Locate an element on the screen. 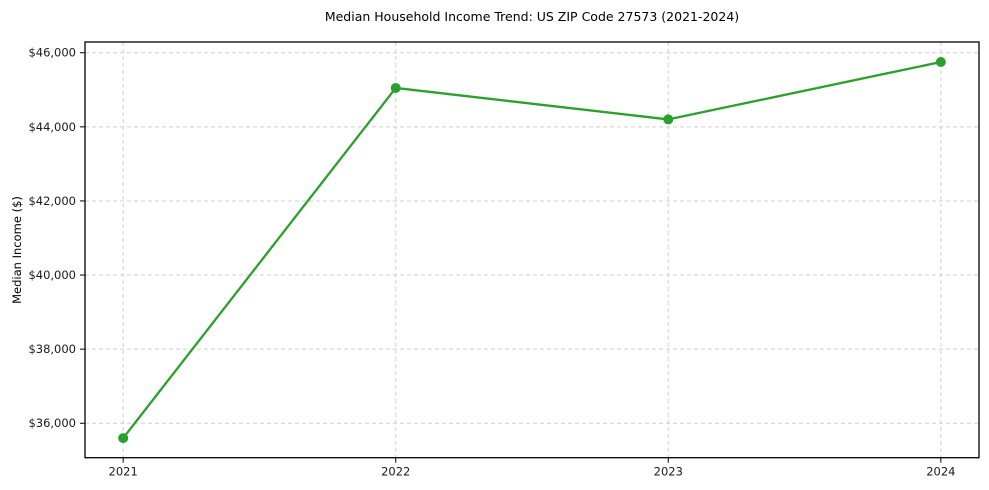 Image resolution: width=989 pixels, height=490 pixels. data-point-2024 is located at coordinates (940, 62).